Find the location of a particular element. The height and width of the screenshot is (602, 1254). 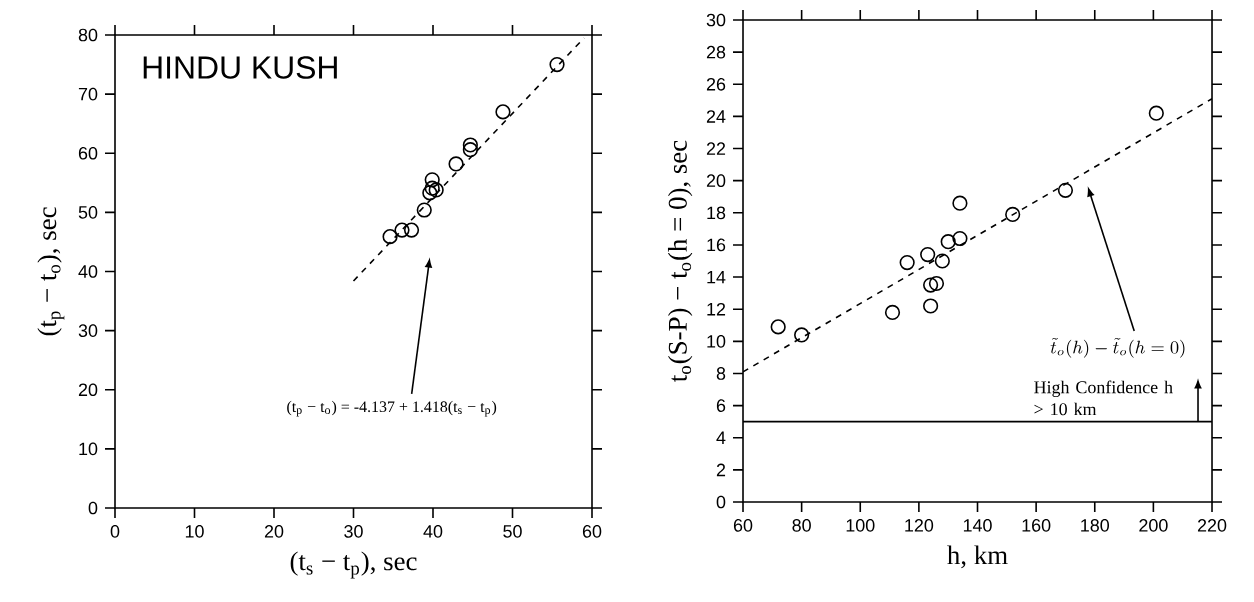

x-axis-title: h, km is located at coordinates (977, 557).